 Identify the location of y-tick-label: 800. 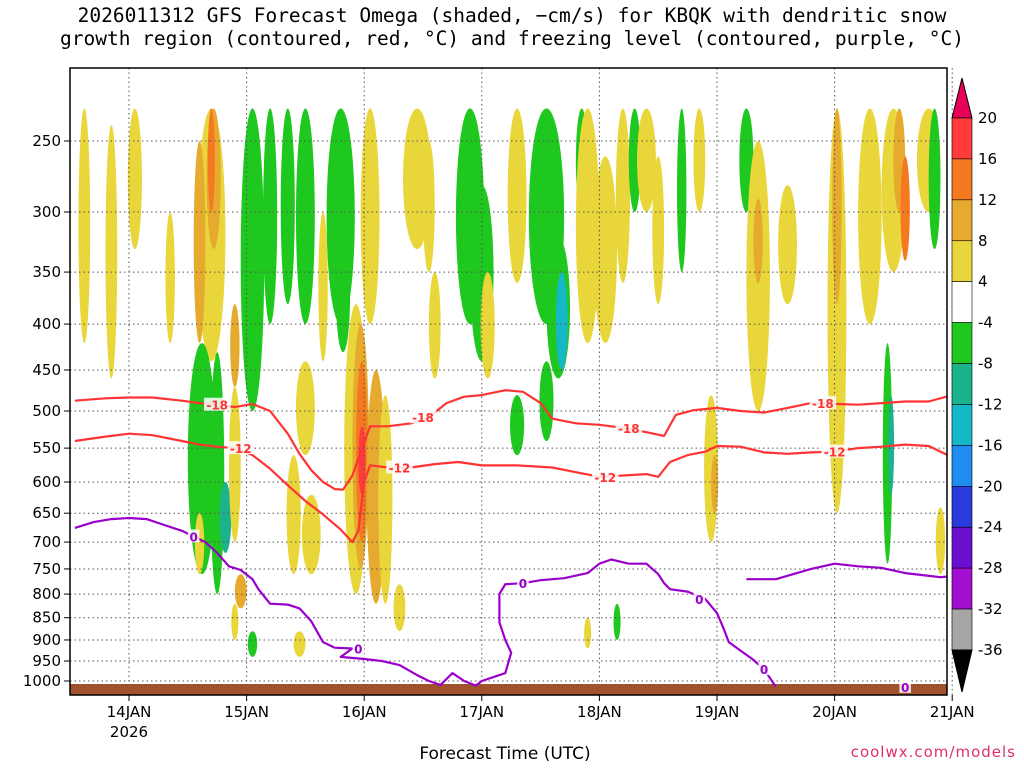
(46, 594).